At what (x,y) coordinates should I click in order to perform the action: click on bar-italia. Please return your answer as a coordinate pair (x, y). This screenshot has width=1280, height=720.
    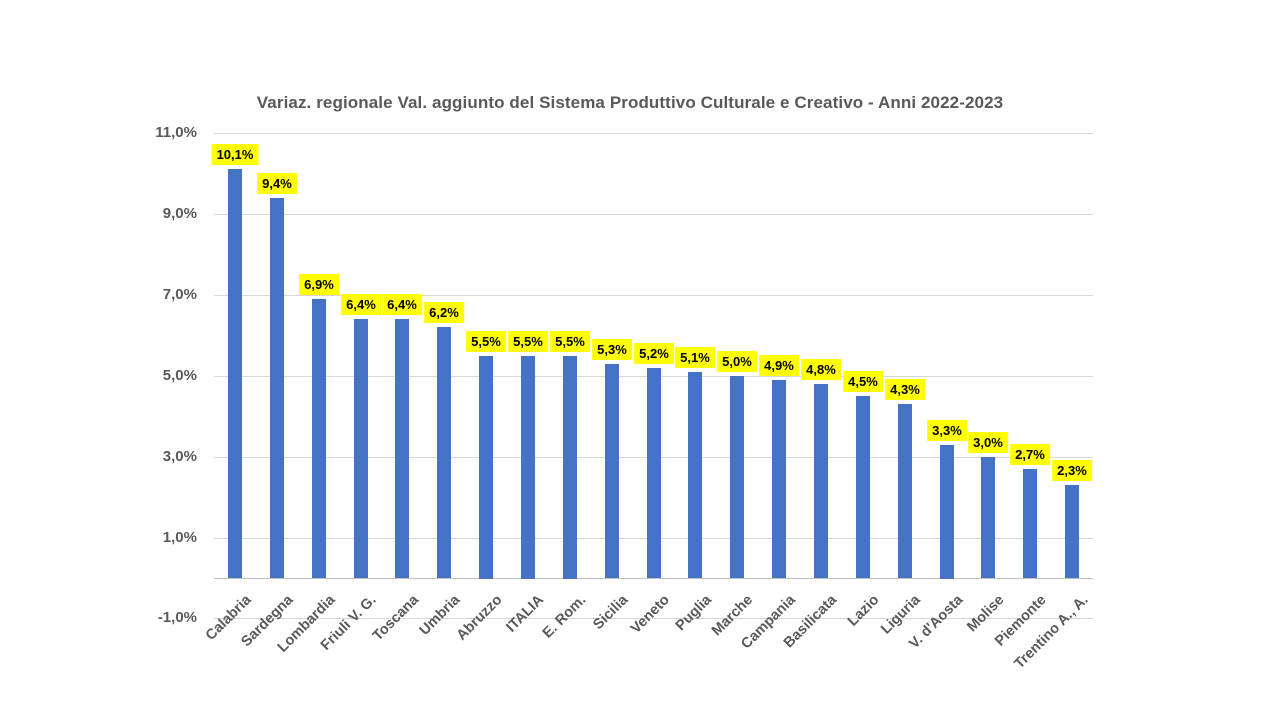
    Looking at the image, I should click on (528, 467).